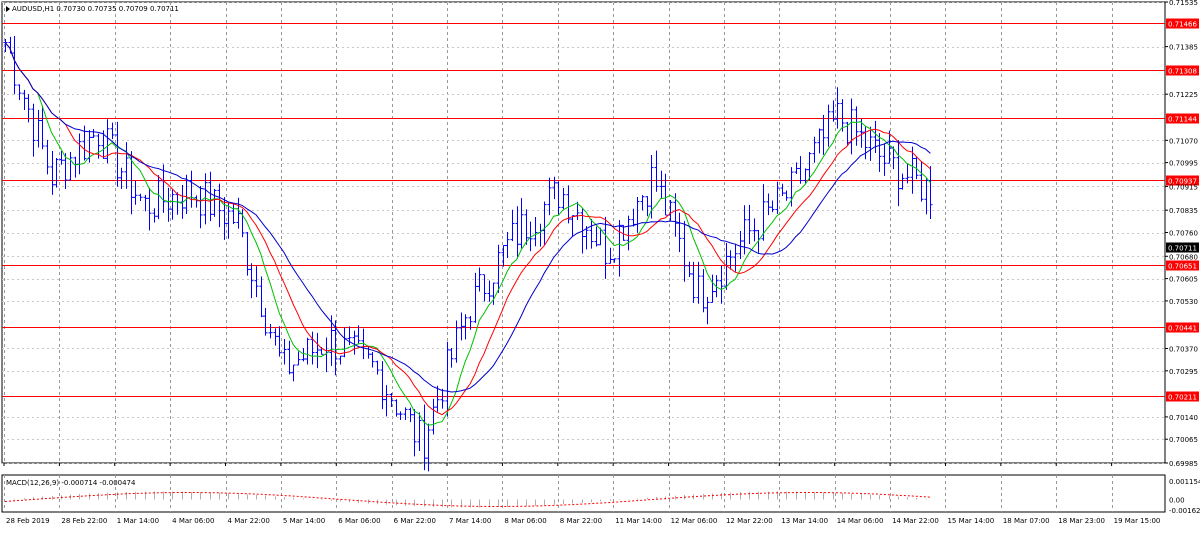  What do you see at coordinates (138, 521) in the screenshot?
I see `x-tick-label: 1 Mar 14:00` at bounding box center [138, 521].